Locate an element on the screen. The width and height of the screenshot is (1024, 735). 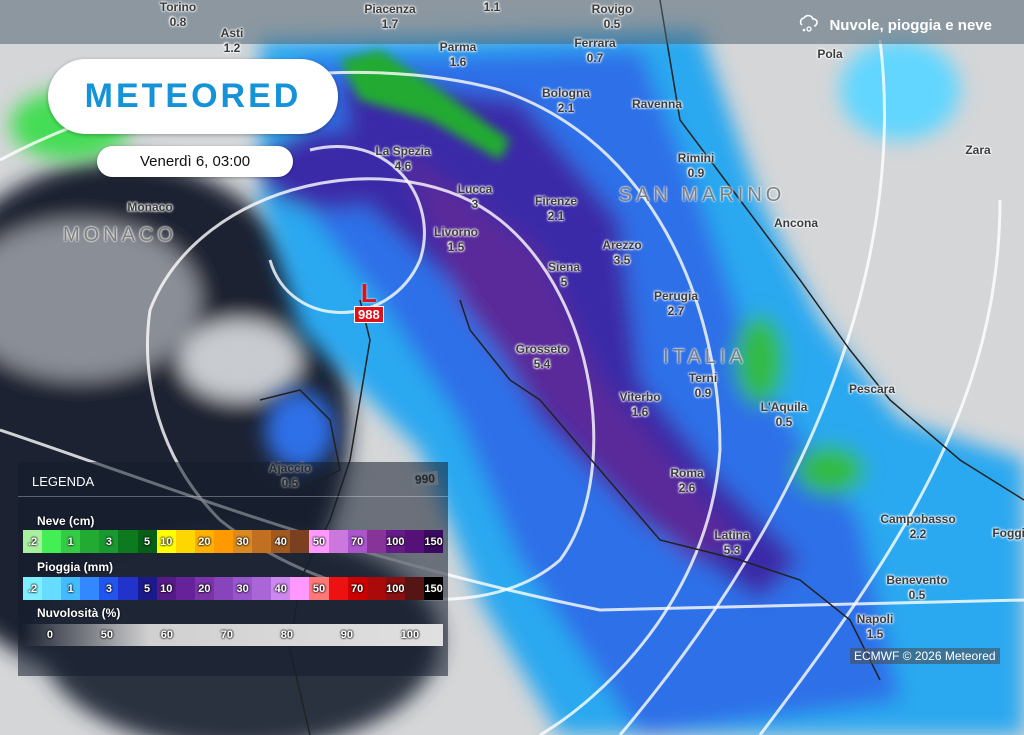
city-label: Pescara is located at coordinates (872, 389).